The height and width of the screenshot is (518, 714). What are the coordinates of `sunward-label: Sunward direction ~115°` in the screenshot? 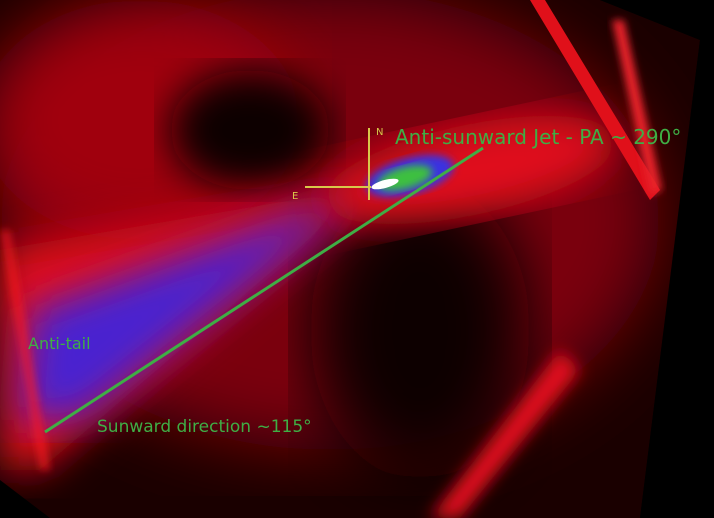 It's located at (204, 427).